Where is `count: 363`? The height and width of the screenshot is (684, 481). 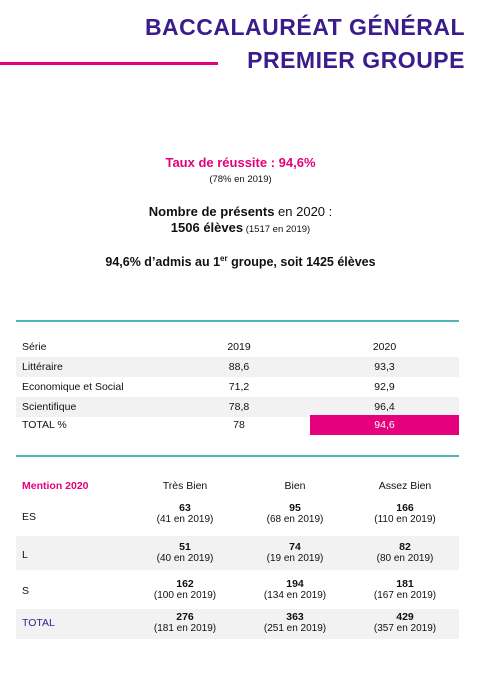 count: 363 is located at coordinates (295, 617).